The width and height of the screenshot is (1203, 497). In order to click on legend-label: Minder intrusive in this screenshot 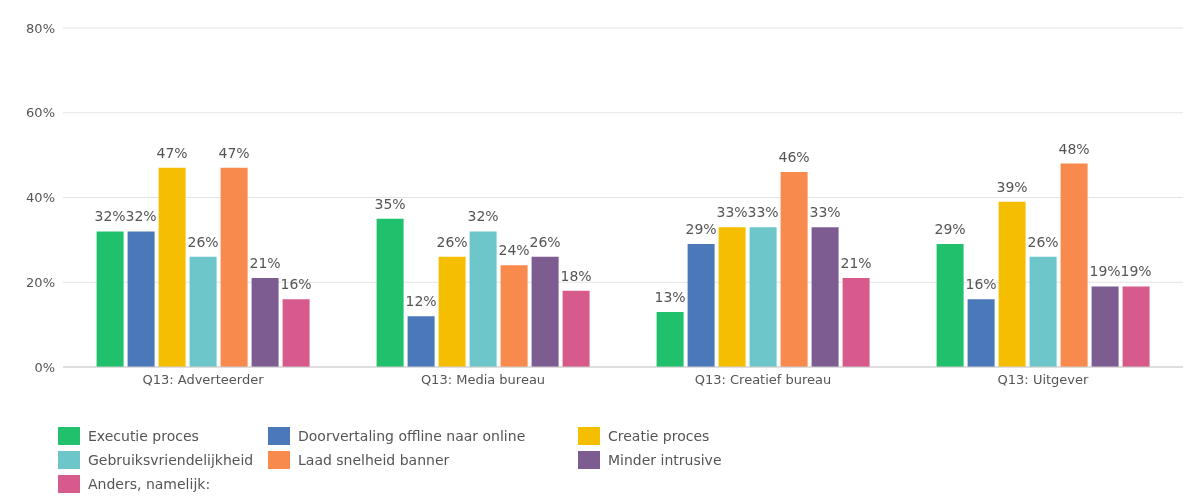, I will do `click(665, 460)`.